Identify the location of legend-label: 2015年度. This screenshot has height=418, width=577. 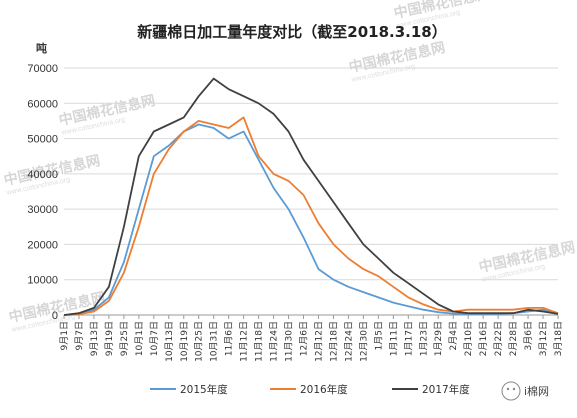
(204, 389).